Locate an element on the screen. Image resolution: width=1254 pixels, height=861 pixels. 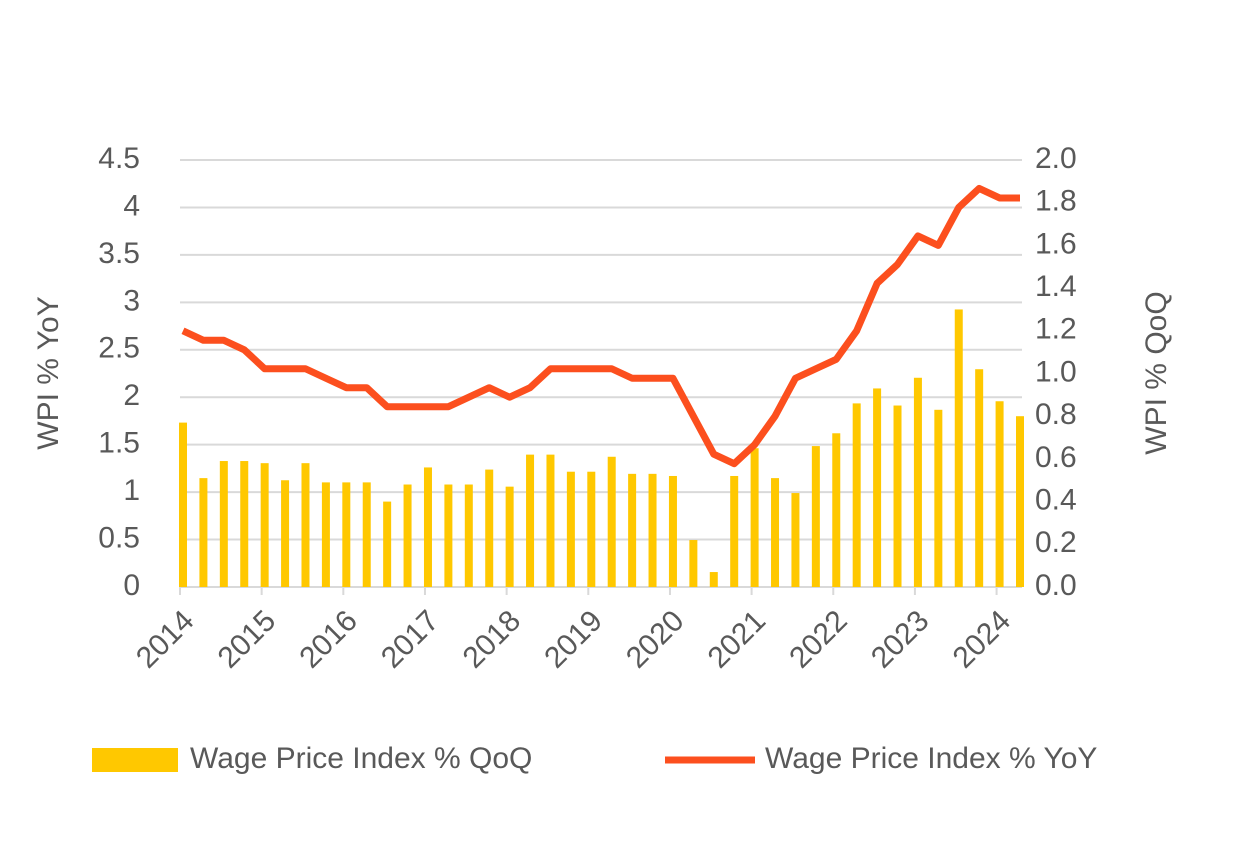
legend-label: Wage Price Index % YoY is located at coordinates (931, 758).